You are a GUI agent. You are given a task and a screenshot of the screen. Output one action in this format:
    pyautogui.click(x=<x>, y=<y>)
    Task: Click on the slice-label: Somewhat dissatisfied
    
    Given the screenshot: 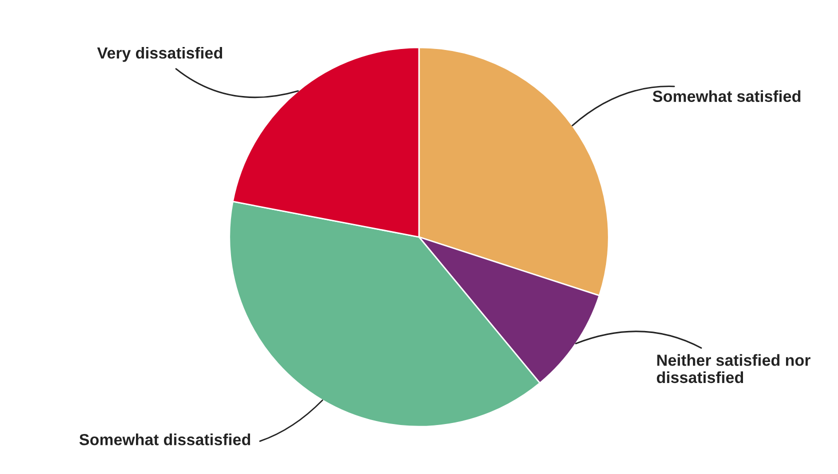 What is the action you would take?
    pyautogui.click(x=164, y=440)
    